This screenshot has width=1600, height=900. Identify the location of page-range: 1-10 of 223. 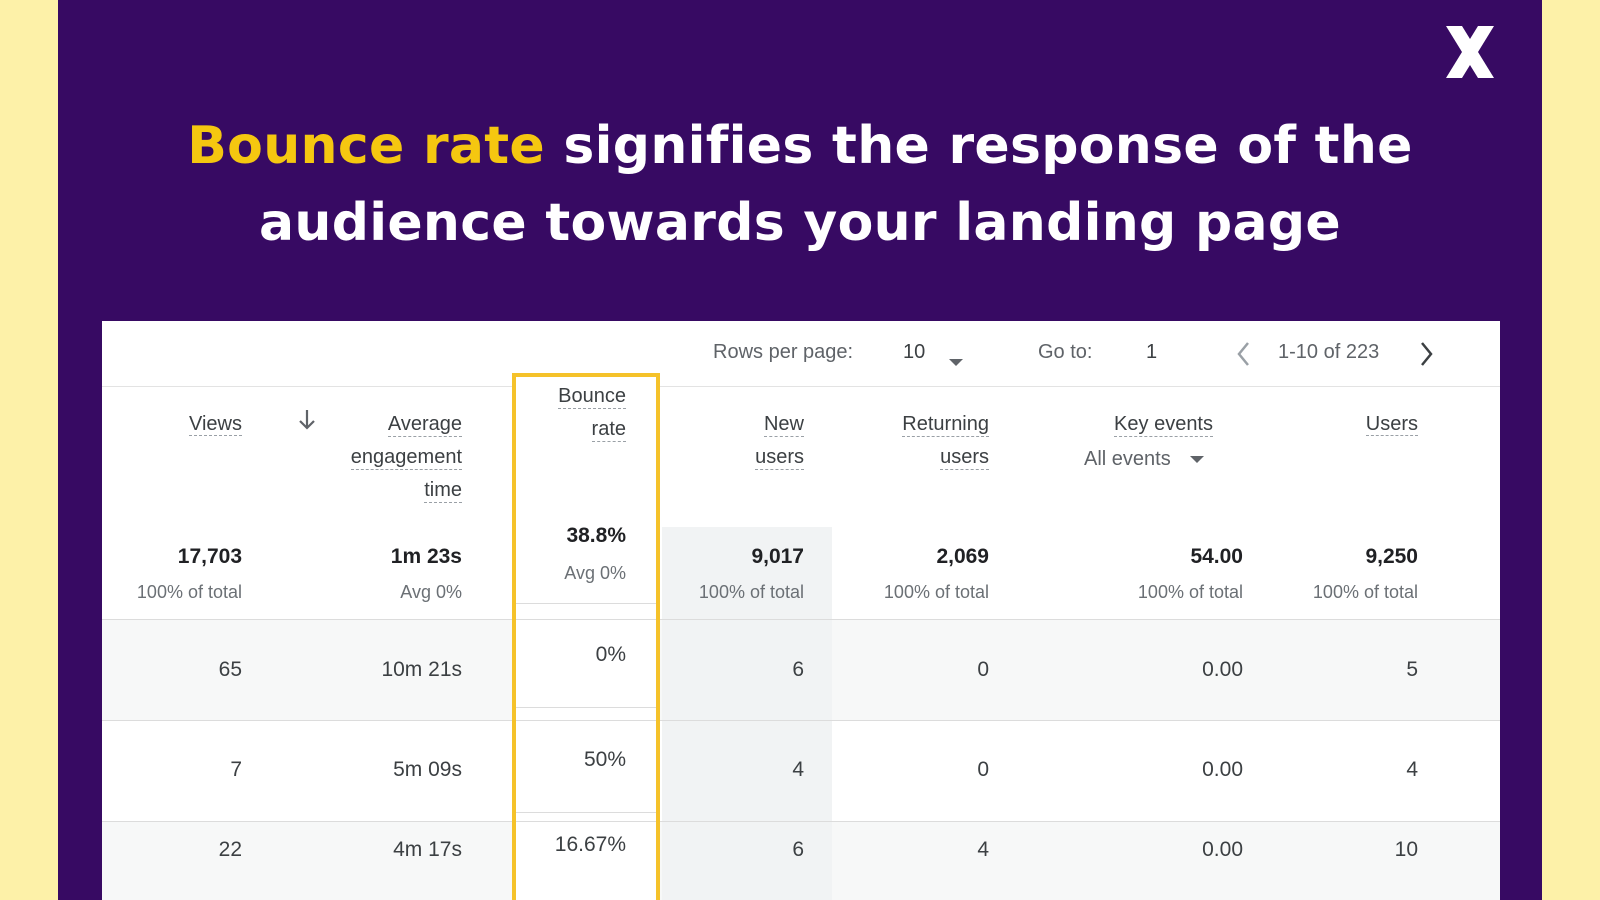
(1329, 352).